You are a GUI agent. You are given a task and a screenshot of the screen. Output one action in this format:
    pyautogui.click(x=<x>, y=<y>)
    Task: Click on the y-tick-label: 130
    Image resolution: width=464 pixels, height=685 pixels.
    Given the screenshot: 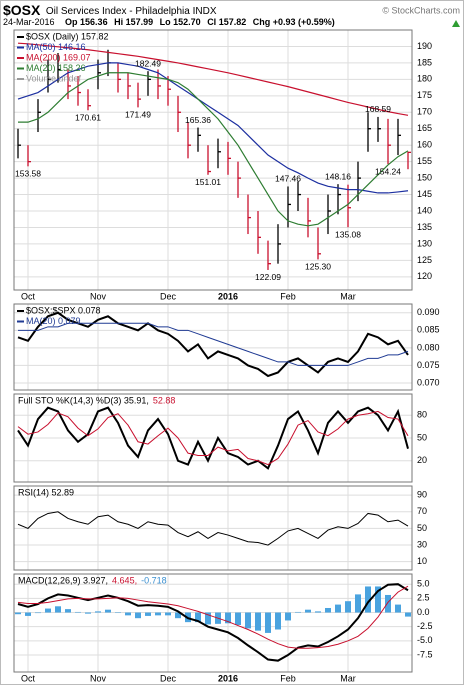 What is the action you would take?
    pyautogui.click(x=424, y=243)
    